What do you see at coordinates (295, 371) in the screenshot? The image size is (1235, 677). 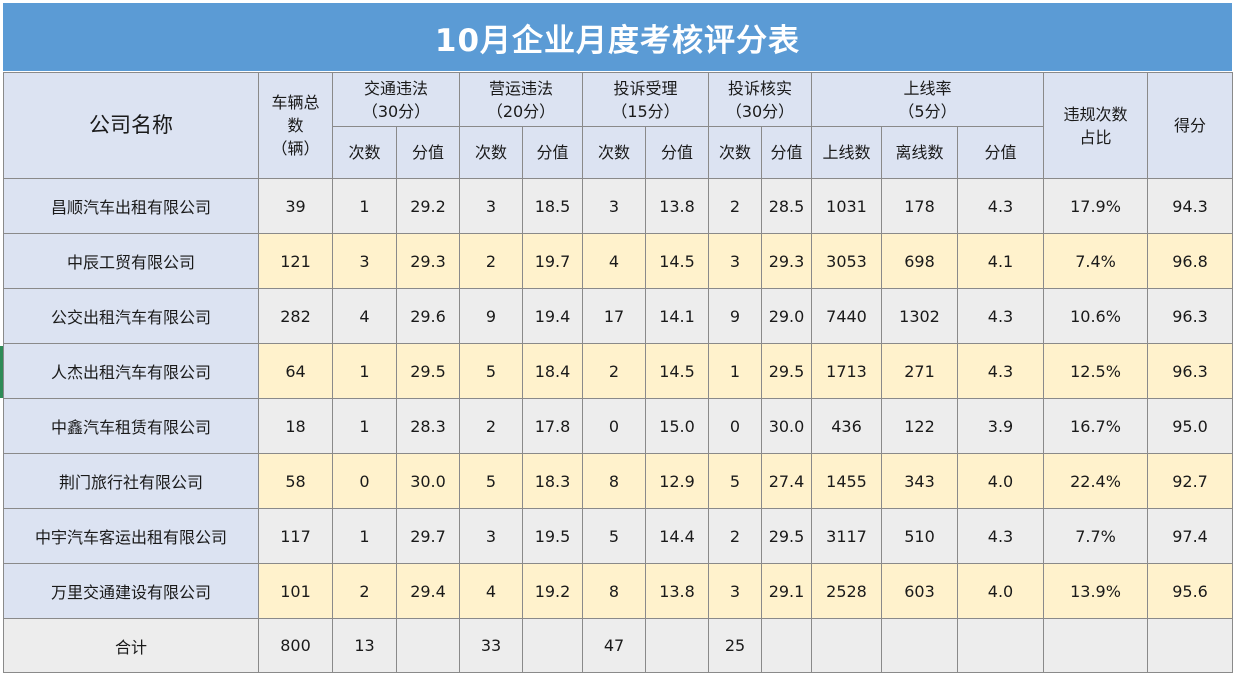 I see `cell-vehicles: 64` at bounding box center [295, 371].